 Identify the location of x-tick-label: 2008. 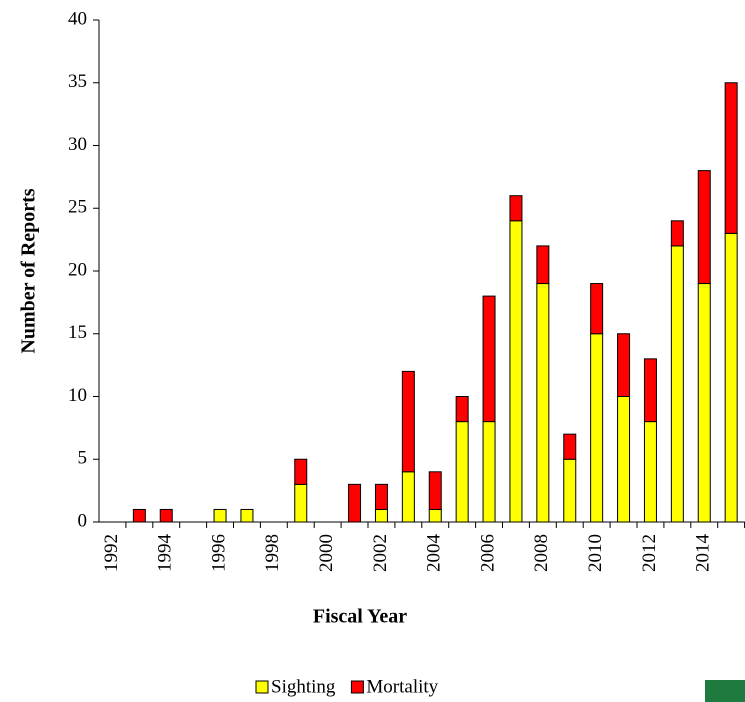
(541, 553).